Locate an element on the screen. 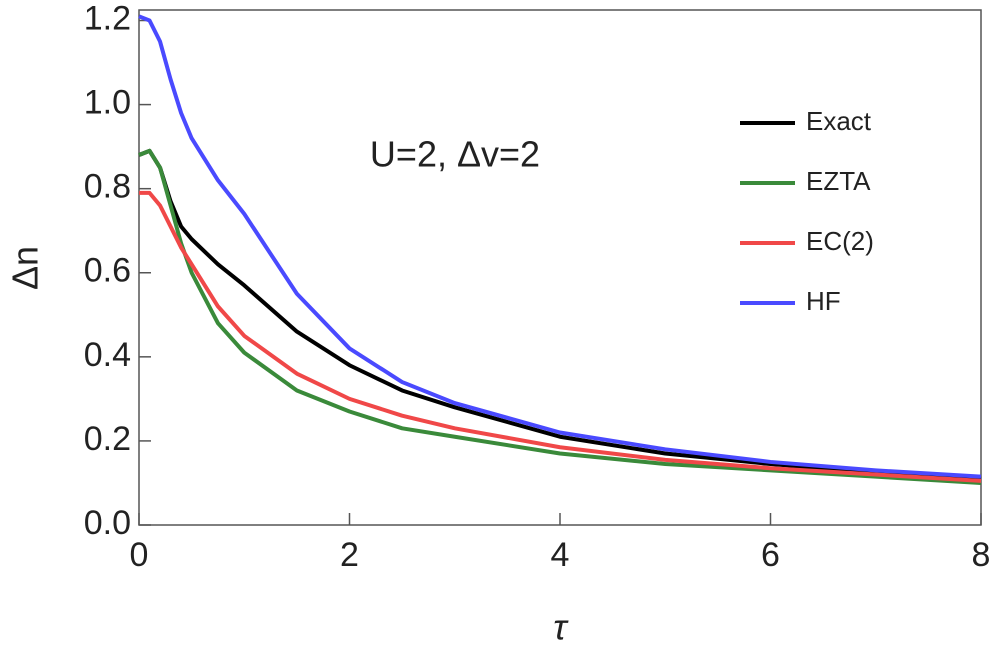 The height and width of the screenshot is (661, 1000). y-tick-label: 1.2 is located at coordinates (107, 18).